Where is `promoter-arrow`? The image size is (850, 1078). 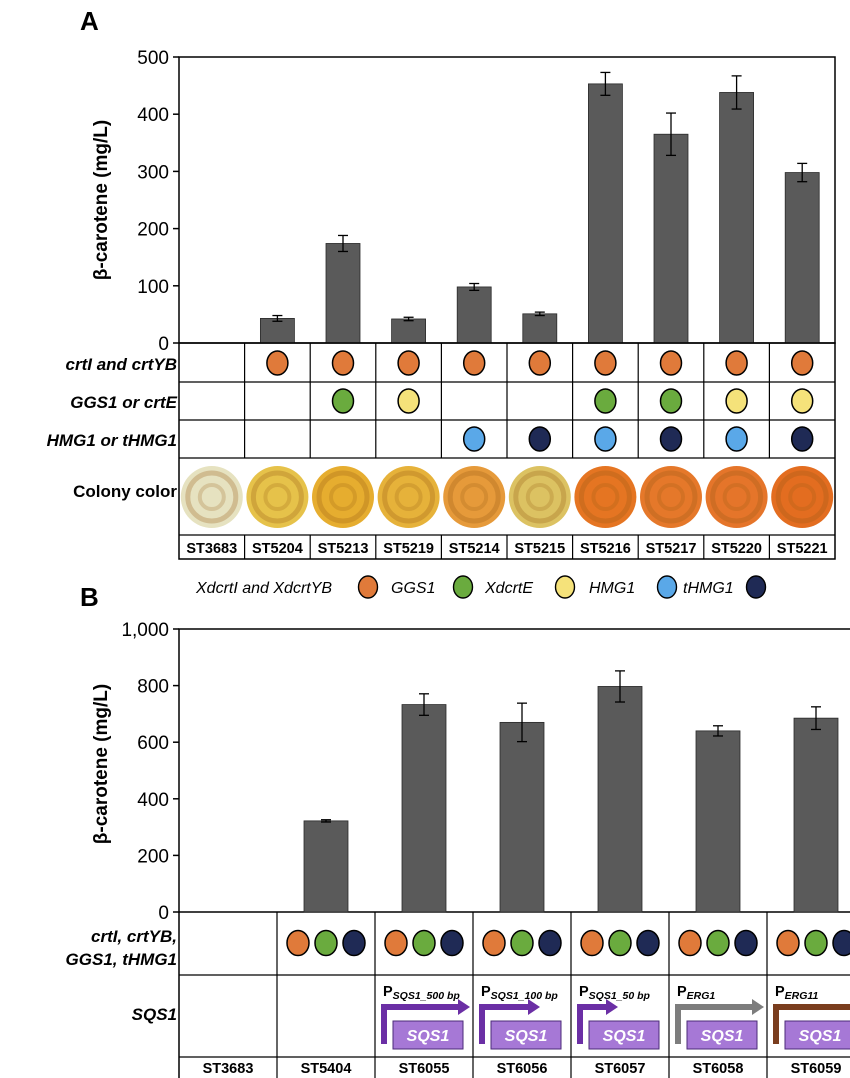 promoter-arrow is located at coordinates (592, 1024).